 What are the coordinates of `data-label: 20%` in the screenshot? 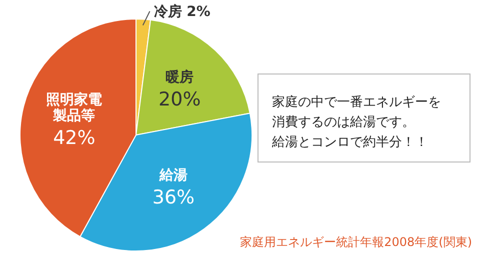 It's located at (179, 99).